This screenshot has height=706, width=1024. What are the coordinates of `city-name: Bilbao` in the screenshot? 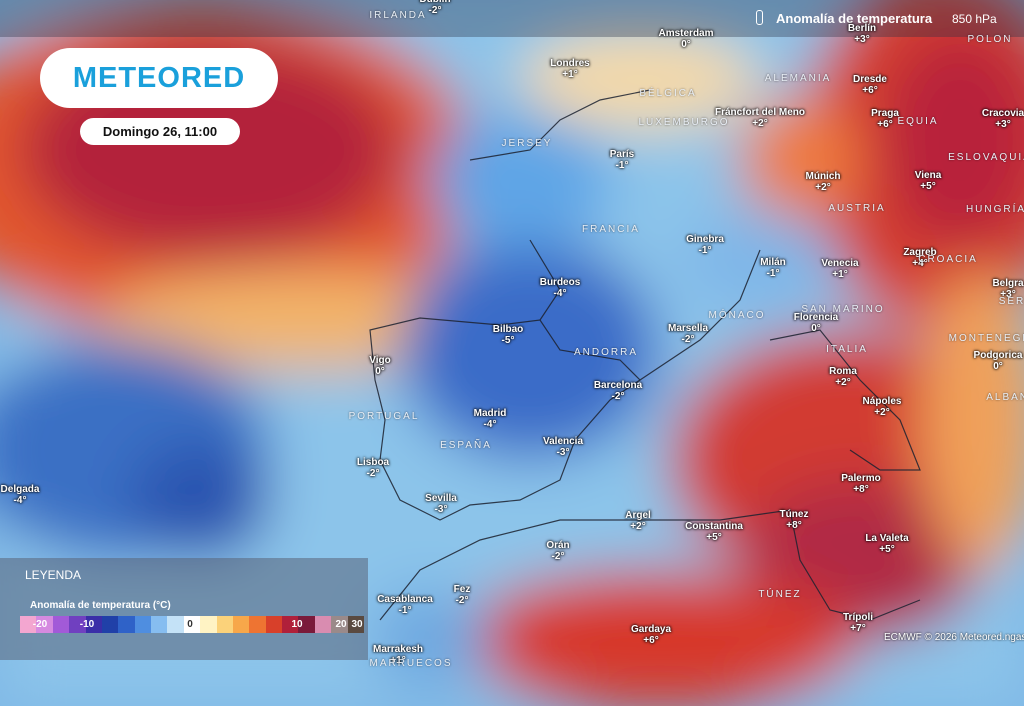 It's located at (508, 329).